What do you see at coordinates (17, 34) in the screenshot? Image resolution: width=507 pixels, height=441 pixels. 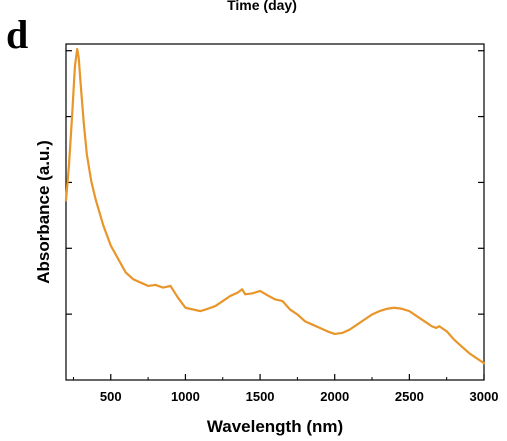 I see `panel-letter: d` at bounding box center [17, 34].